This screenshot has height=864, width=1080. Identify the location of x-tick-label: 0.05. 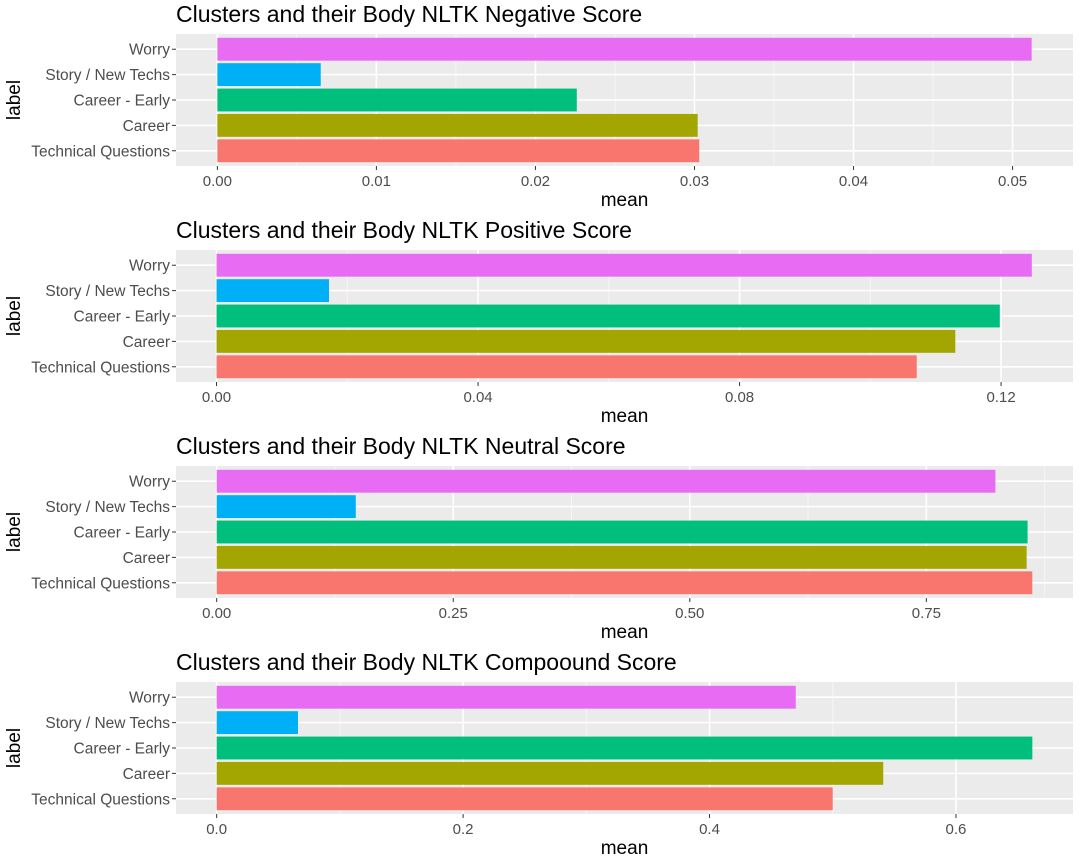
(1012, 181).